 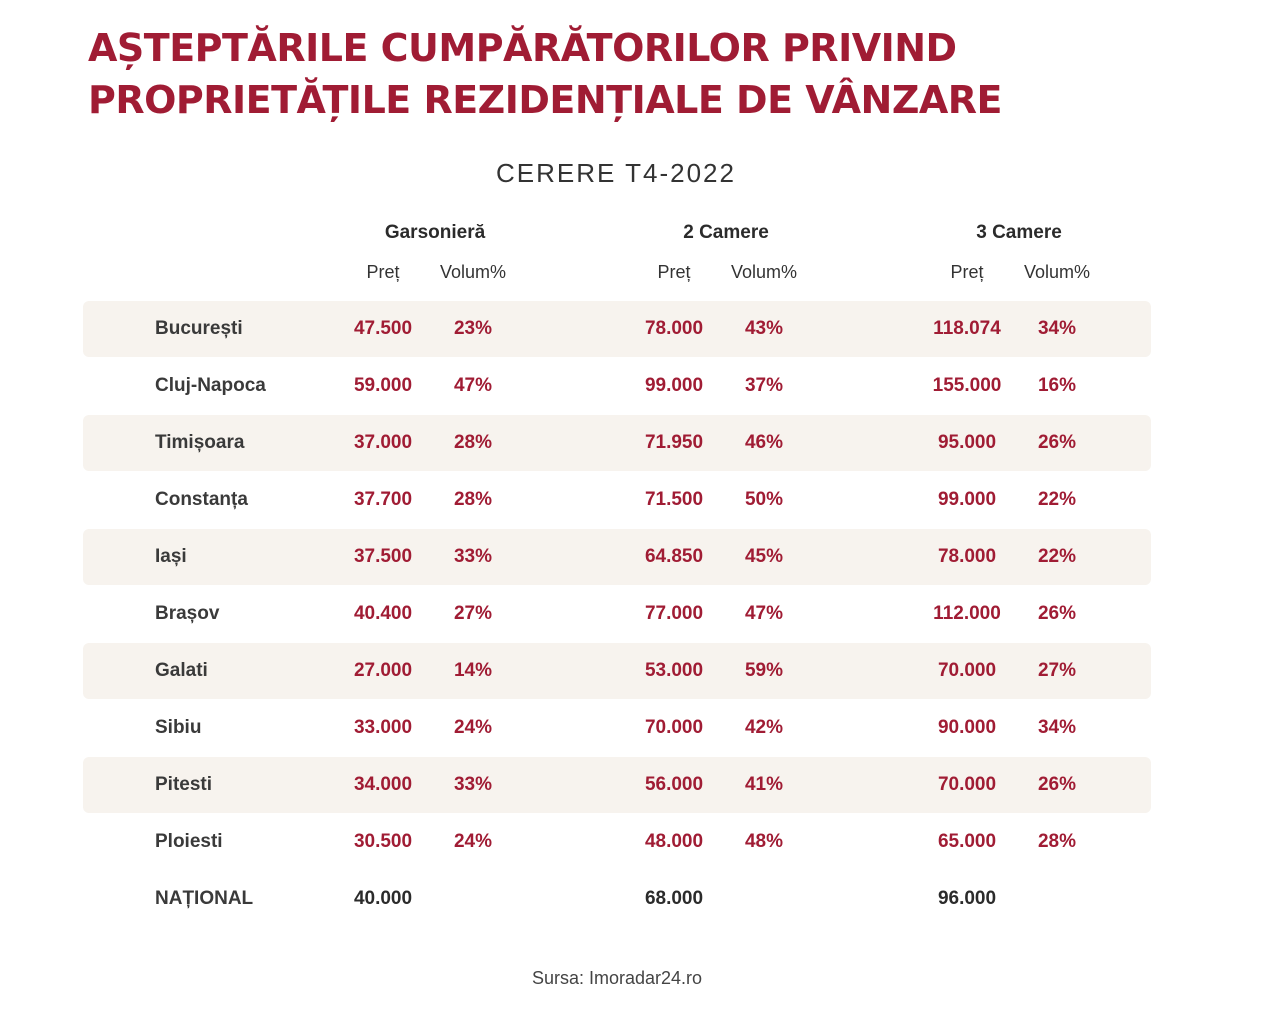 What do you see at coordinates (967, 898) in the screenshot?
I see `3-camere-price: 96.000` at bounding box center [967, 898].